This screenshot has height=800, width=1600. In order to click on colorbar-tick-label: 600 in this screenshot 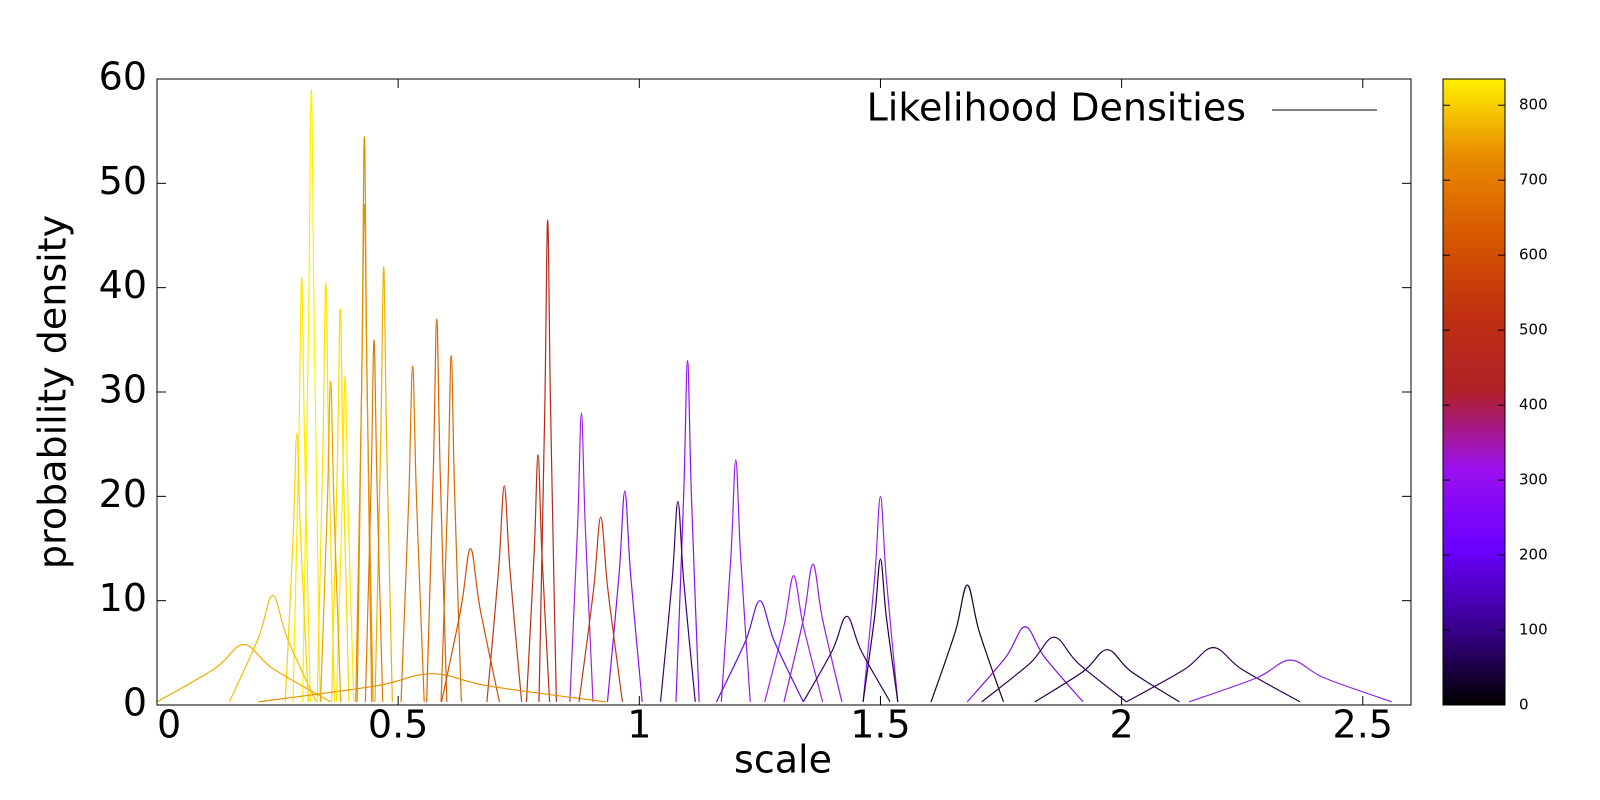, I will do `click(1533, 255)`.